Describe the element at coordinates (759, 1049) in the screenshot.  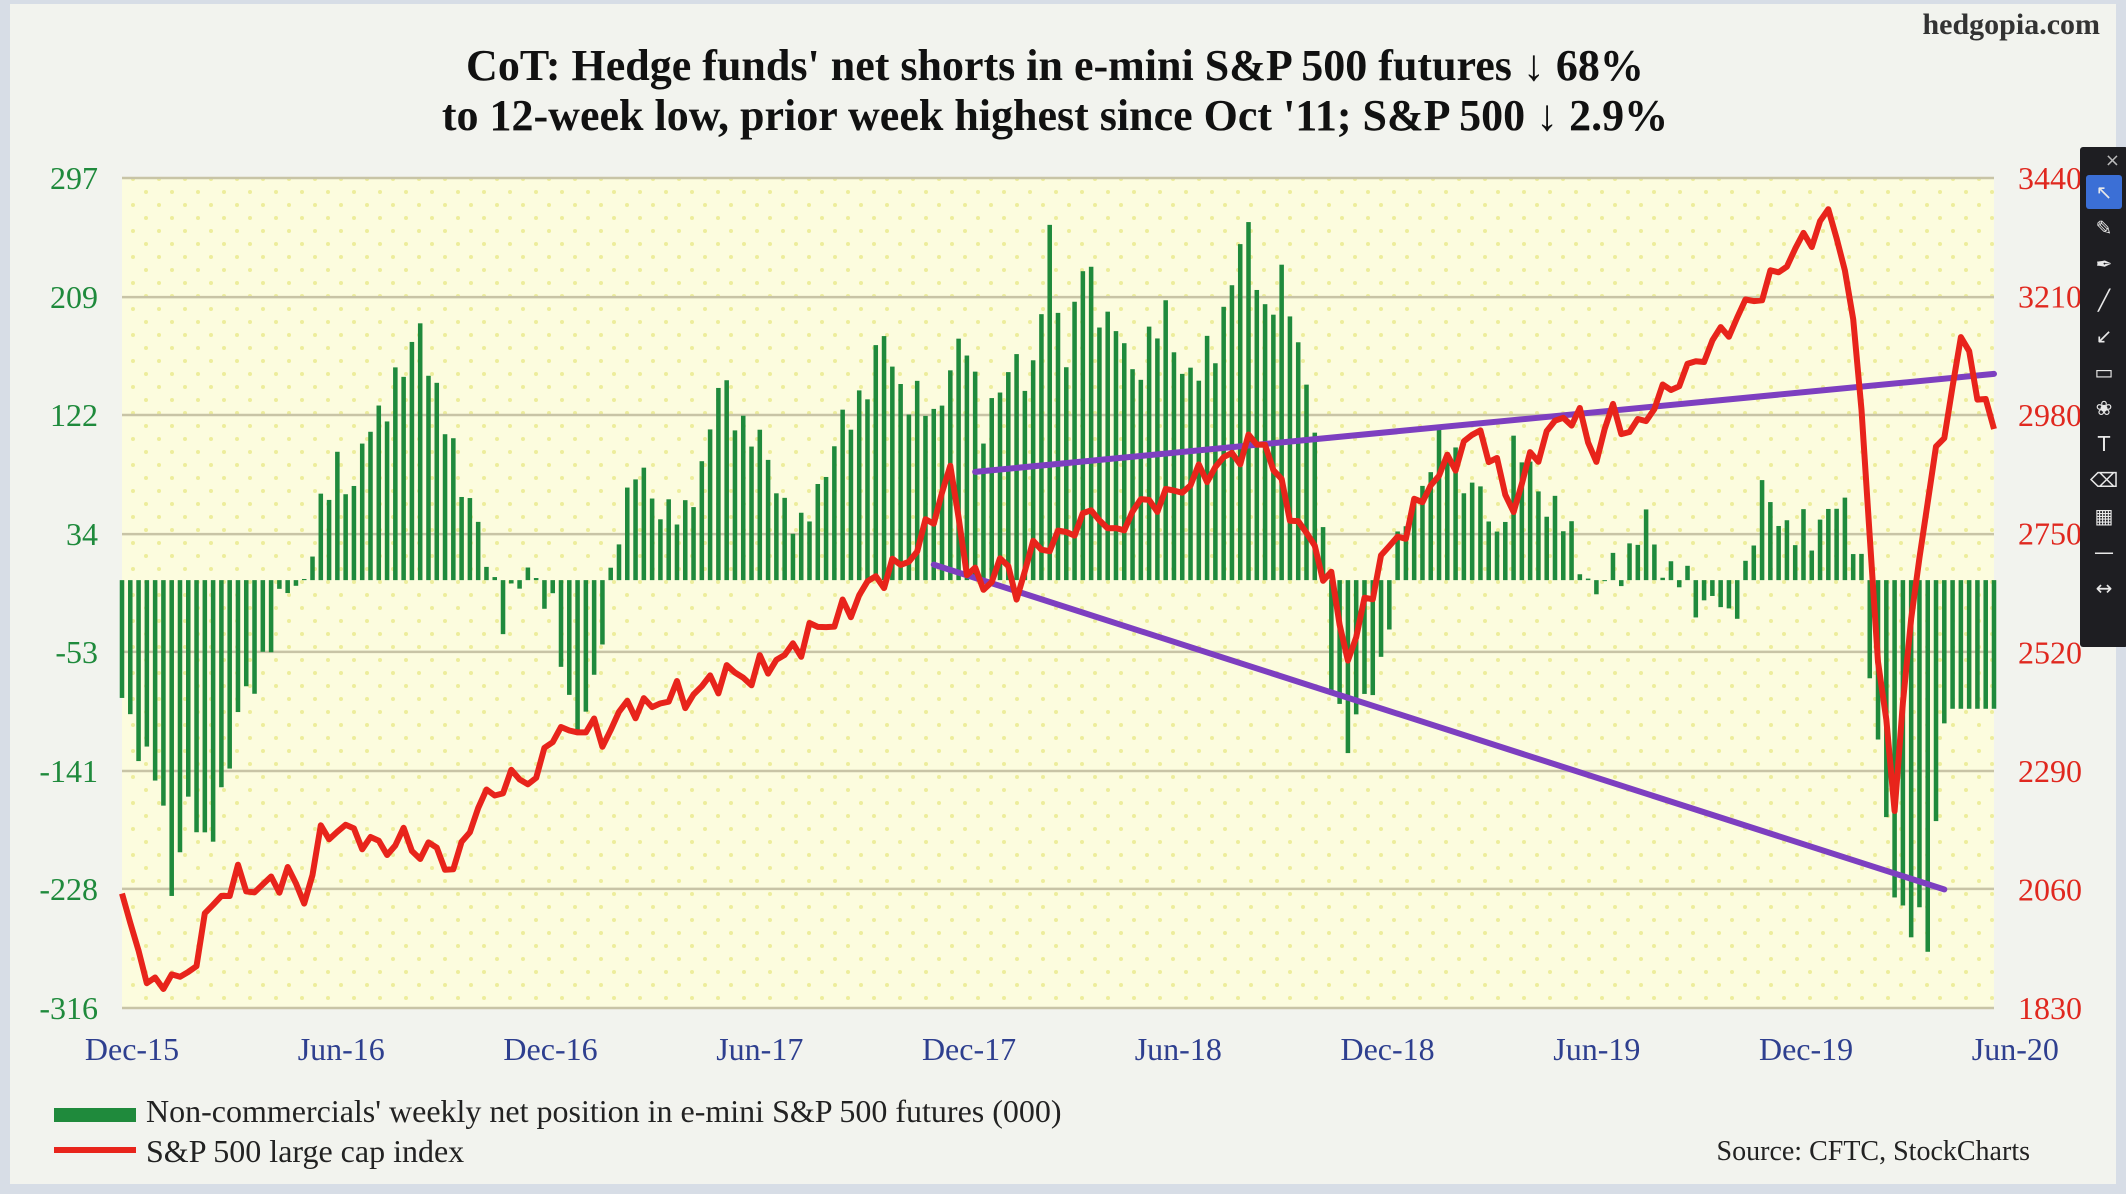
I see `x-axis-tick-label: Jun-17` at that location.